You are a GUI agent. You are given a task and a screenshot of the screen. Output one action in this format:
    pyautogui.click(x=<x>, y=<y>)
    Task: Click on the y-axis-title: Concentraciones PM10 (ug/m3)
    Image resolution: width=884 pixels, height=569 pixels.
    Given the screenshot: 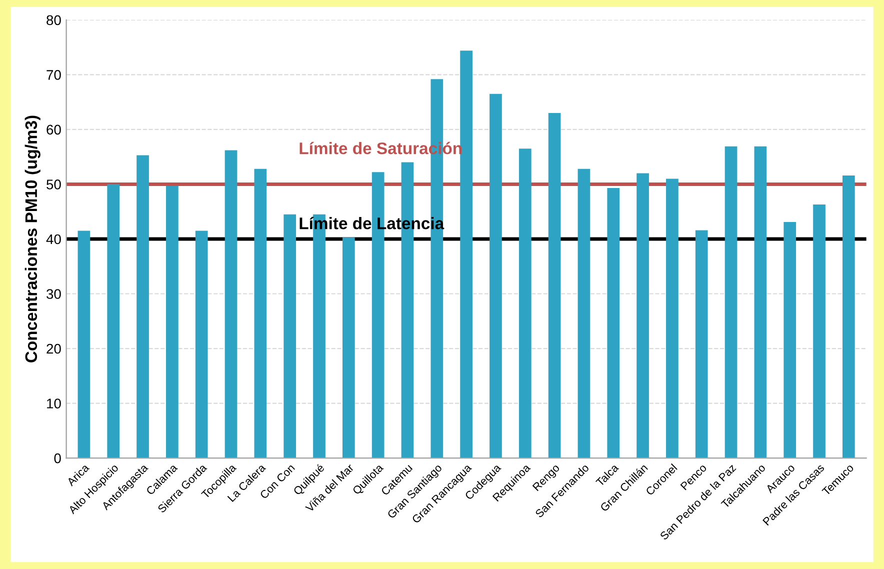 What is the action you would take?
    pyautogui.click(x=32, y=239)
    